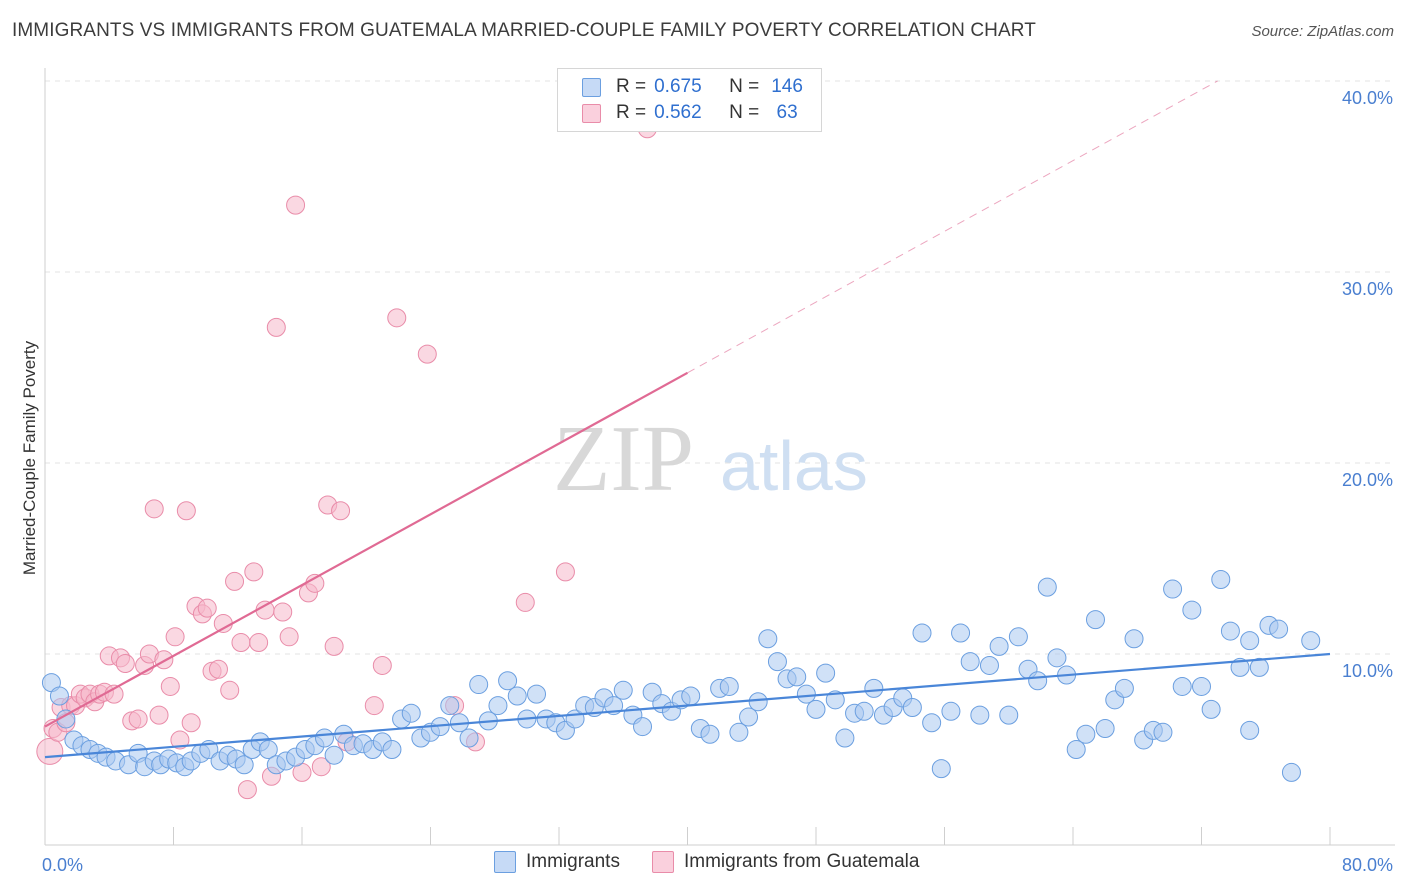 This screenshot has width=1406, height=892. Describe the element at coordinates (1322, 31) in the screenshot. I see `chart-source: Source: ZipAtlas.com` at that location.